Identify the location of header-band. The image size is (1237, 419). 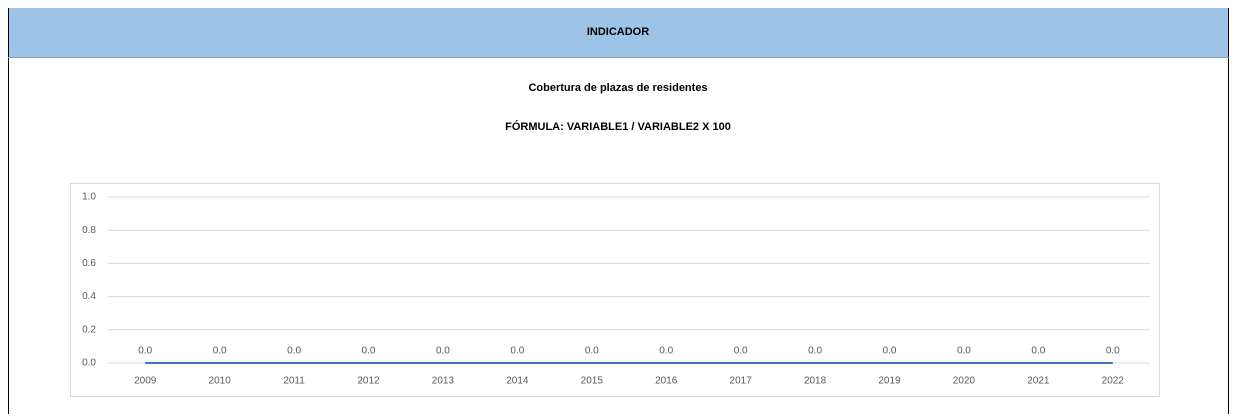
(618, 32).